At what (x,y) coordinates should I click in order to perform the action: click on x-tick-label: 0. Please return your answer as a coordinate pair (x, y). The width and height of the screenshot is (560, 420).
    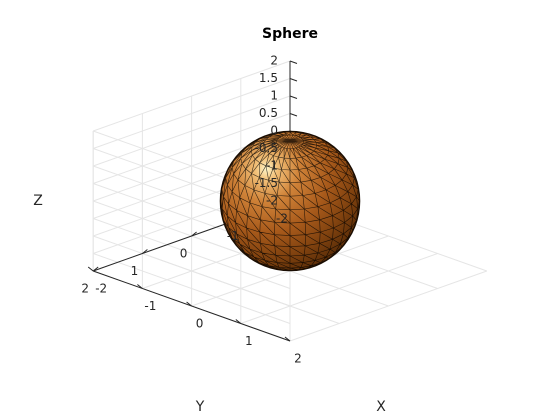
    Looking at the image, I should click on (200, 324).